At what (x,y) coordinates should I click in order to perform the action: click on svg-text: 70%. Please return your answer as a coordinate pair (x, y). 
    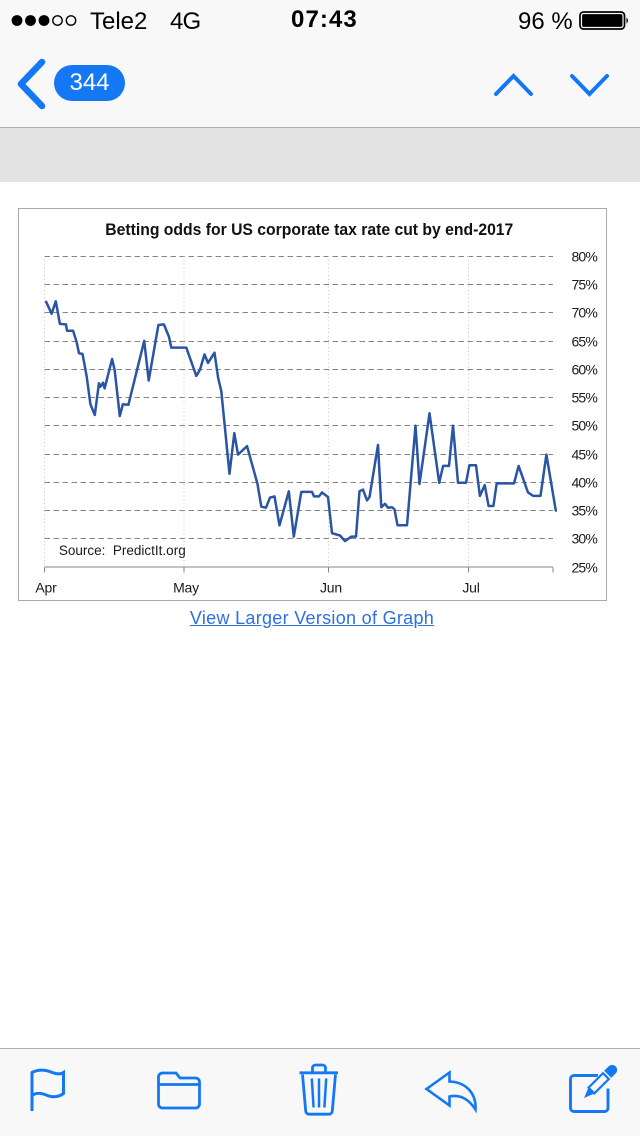
    Looking at the image, I should click on (585, 312).